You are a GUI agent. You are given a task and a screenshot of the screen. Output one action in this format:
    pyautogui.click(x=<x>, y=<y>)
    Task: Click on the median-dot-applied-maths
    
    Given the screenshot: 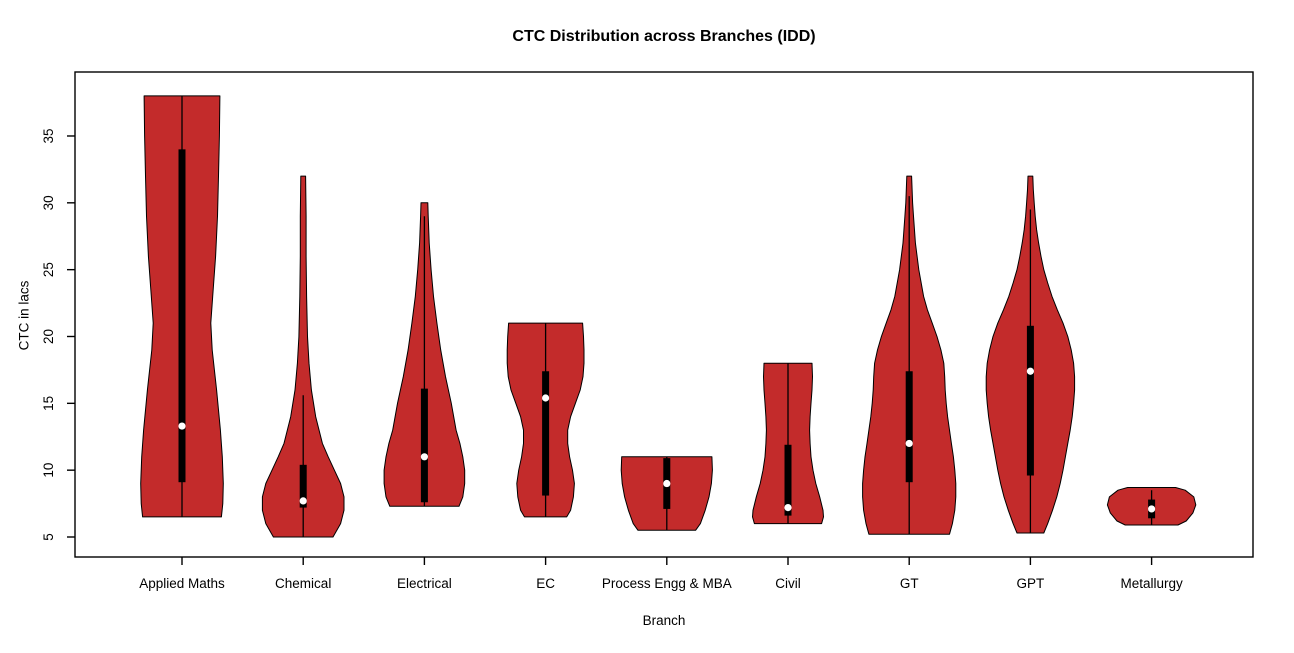 What is the action you would take?
    pyautogui.click(x=182, y=426)
    